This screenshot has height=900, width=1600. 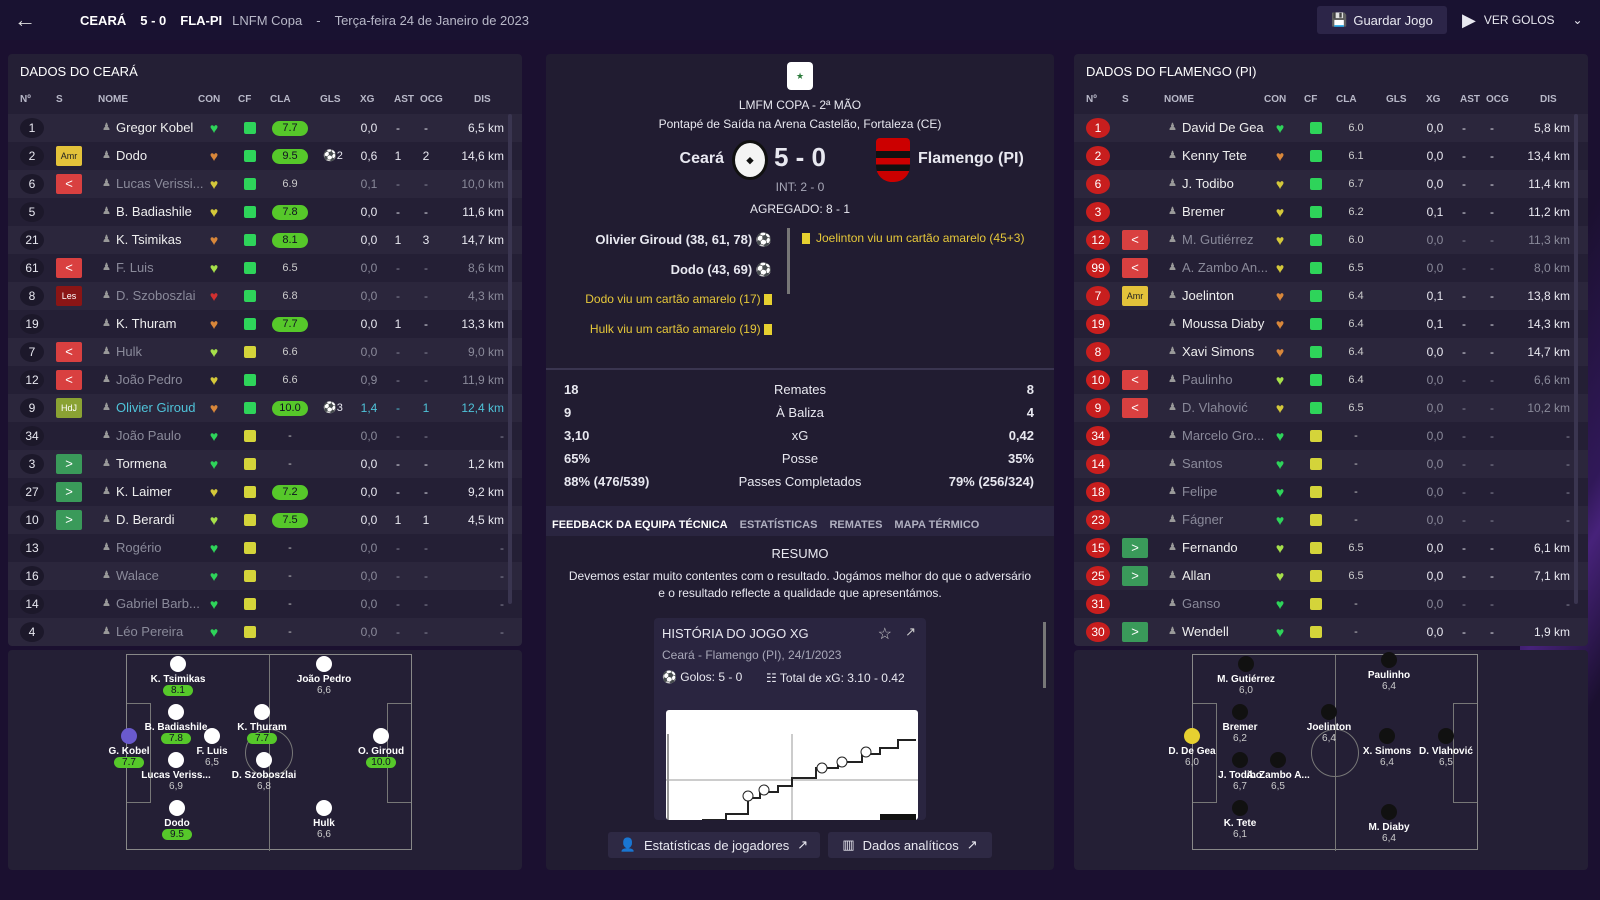 What do you see at coordinates (212, 748) in the screenshot?
I see `formation-player: F. Luis 6,5` at bounding box center [212, 748].